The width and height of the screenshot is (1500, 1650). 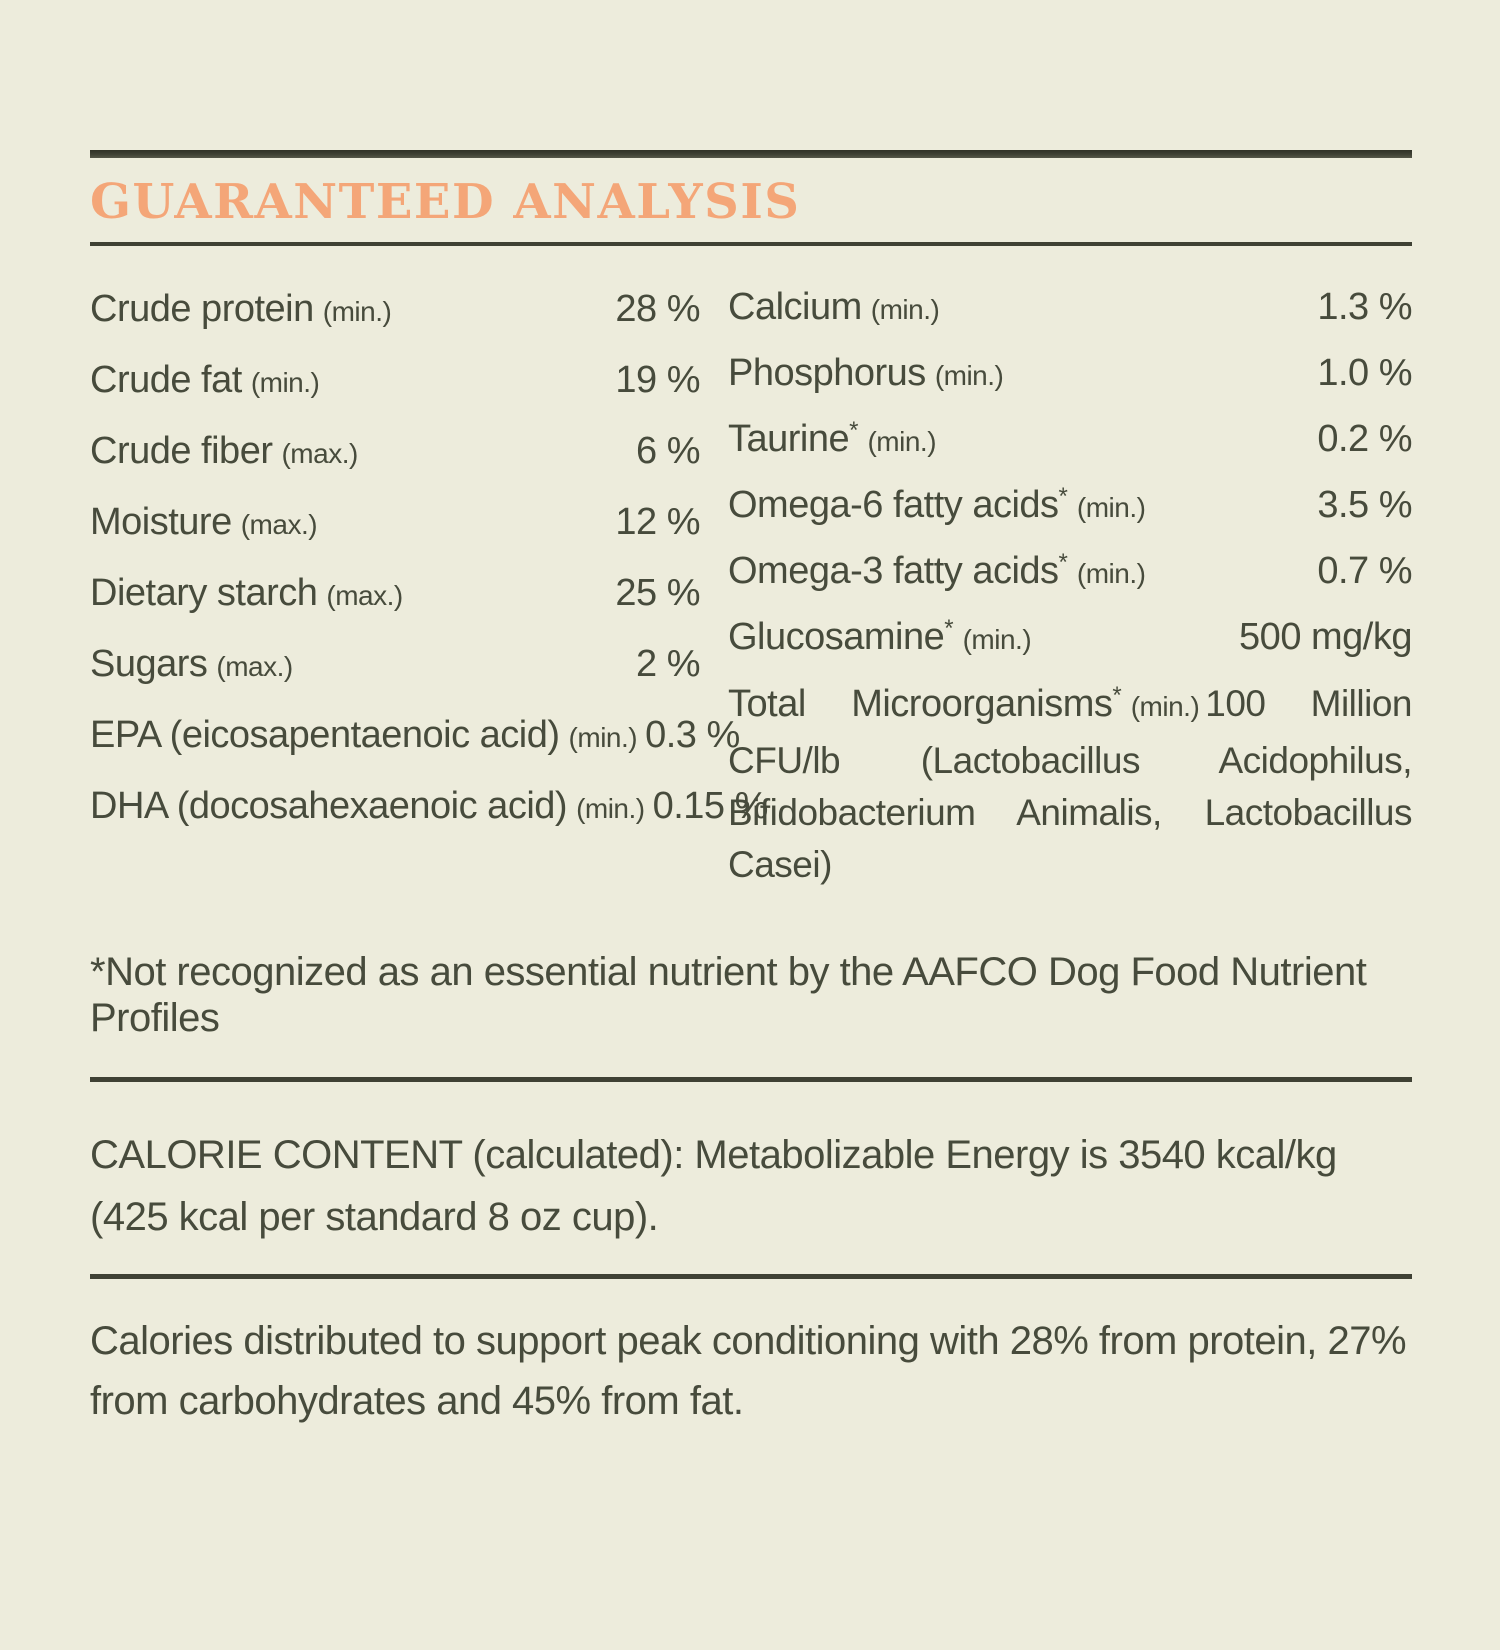 What do you see at coordinates (204, 593) in the screenshot?
I see `nutrient-name: Dietary starch` at bounding box center [204, 593].